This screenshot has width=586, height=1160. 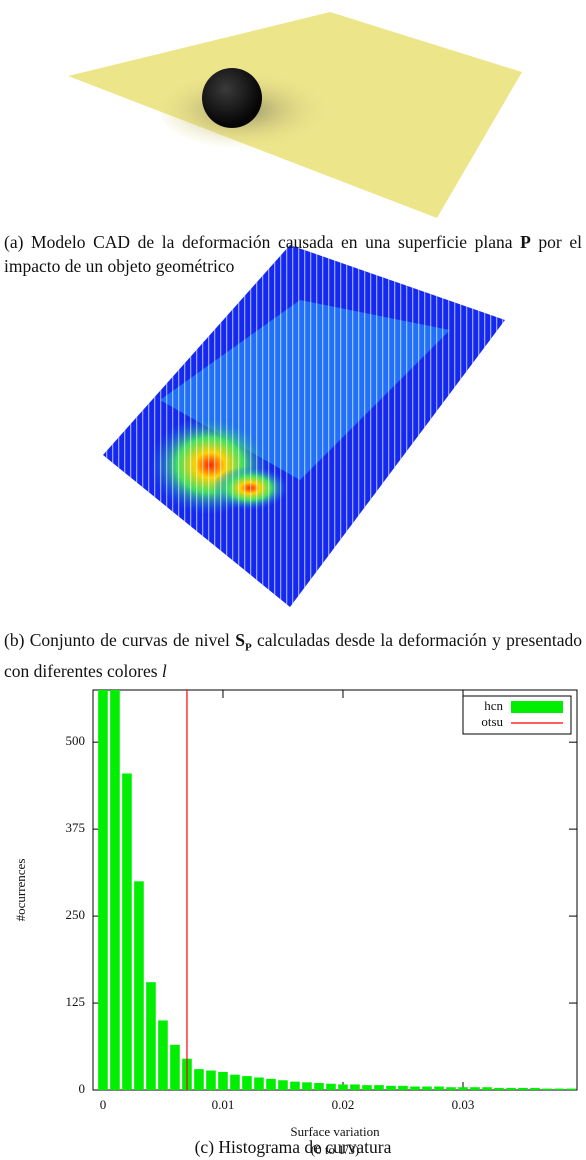 I want to click on caption-text: (c) Histograma de curvatura, so click(x=293, y=1147).